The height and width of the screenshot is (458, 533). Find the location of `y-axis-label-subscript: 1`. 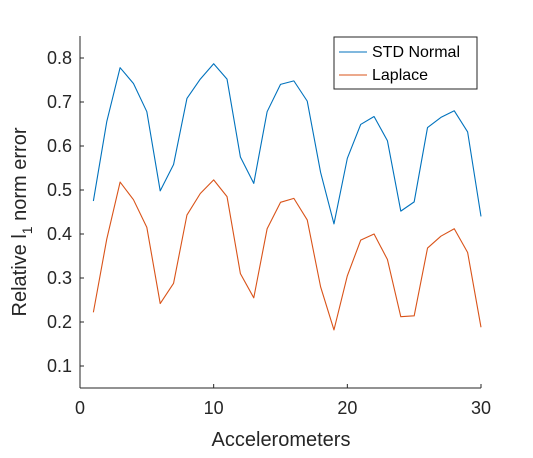

y-axis-label-subscript: 1 is located at coordinates (27, 230).